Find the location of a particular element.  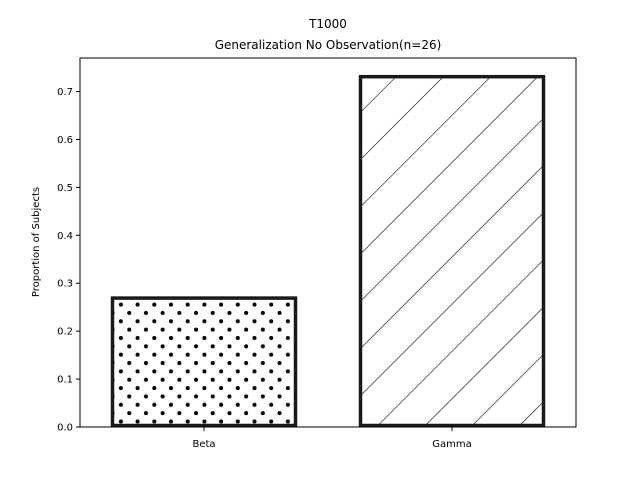

chart-subtitle: Generalization No Observation(n=26) is located at coordinates (328, 45).